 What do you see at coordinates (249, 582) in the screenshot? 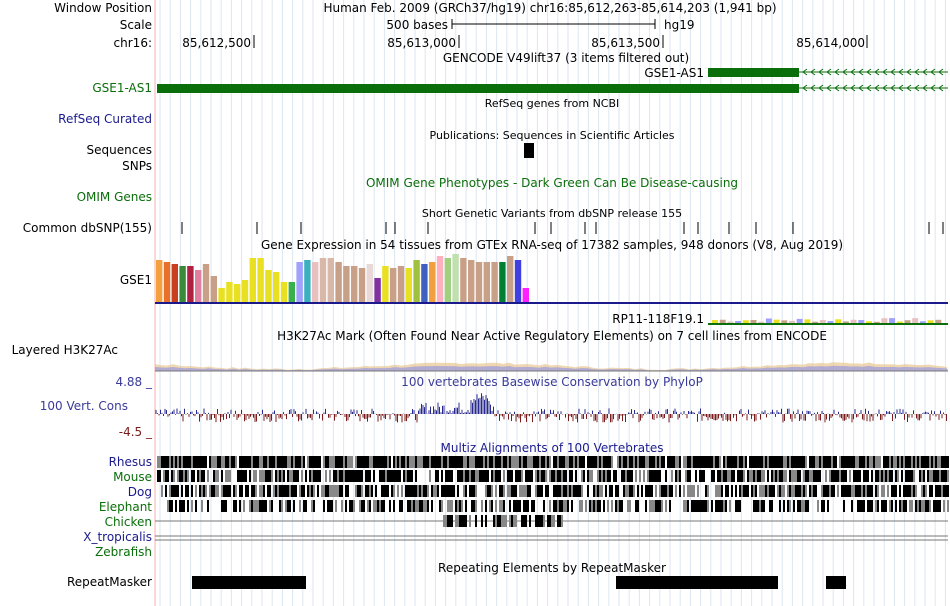
I see `repeat-element` at bounding box center [249, 582].